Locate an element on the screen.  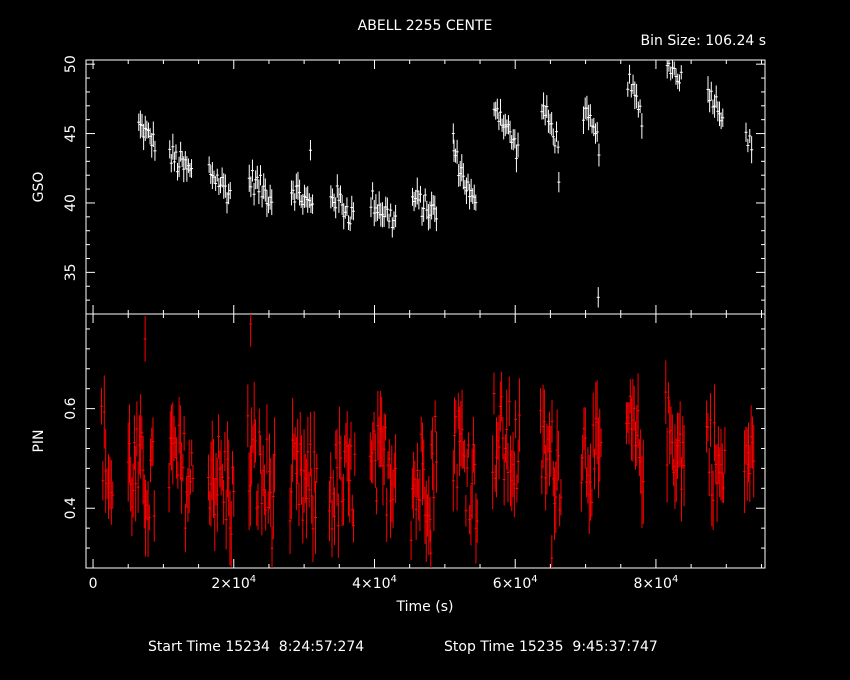
gso-y-tick-label: 50 is located at coordinates (71, 64).